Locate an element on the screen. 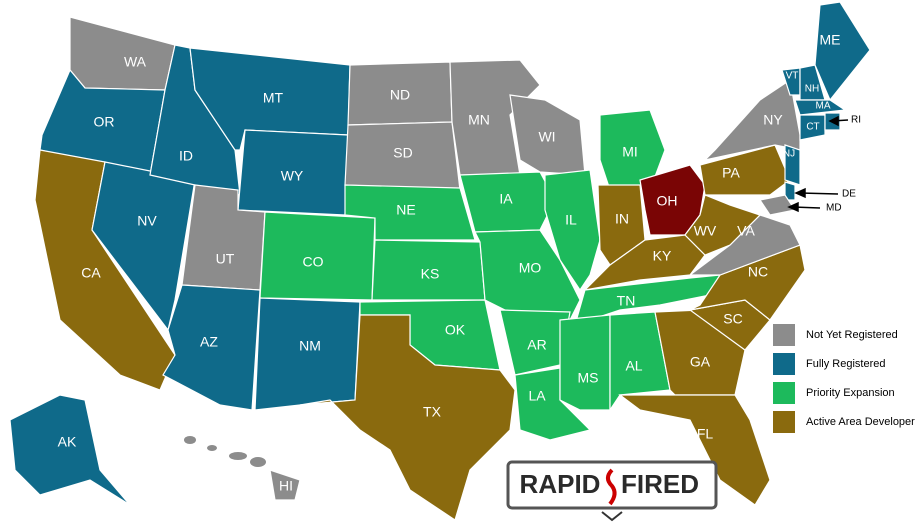 The image size is (924, 530). state-label: MS is located at coordinates (588, 378).